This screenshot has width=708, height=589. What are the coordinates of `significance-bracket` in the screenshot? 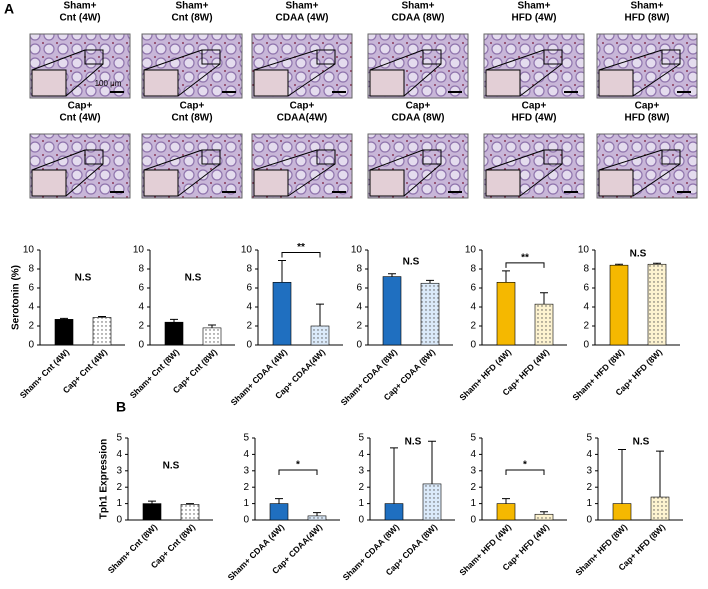 It's located at (525, 472).